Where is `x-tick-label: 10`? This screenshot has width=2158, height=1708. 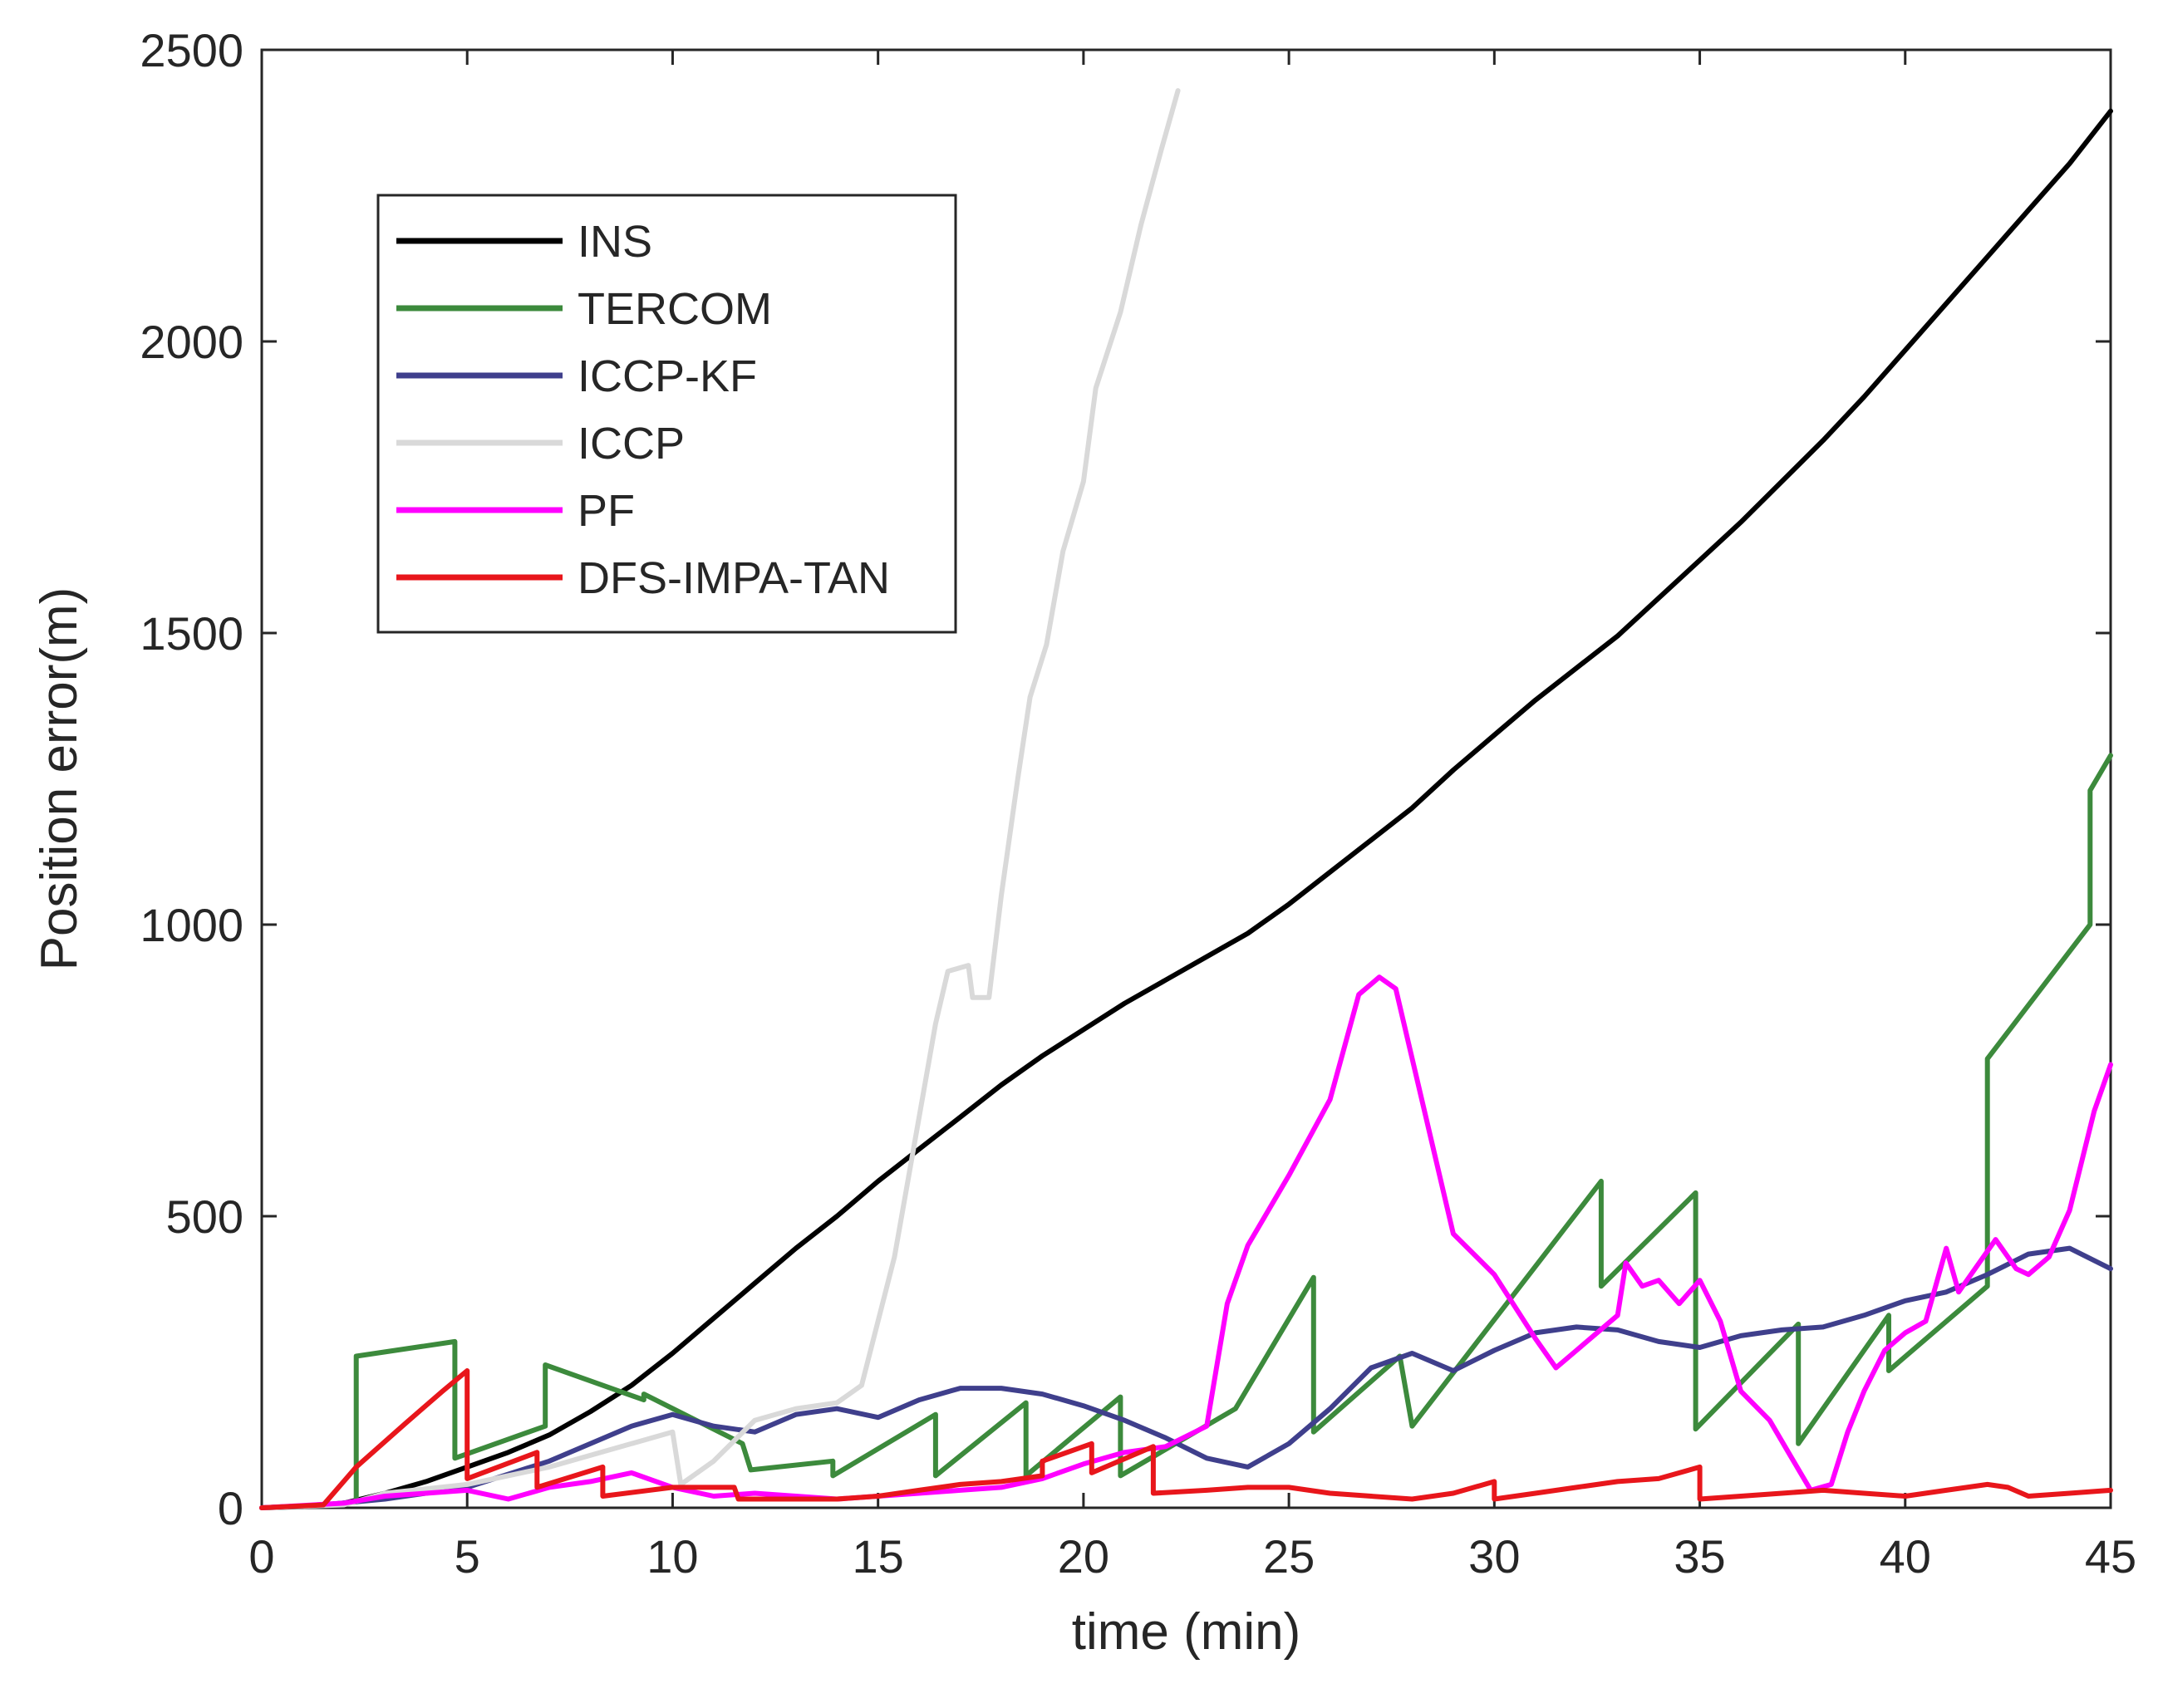 x-tick-label: 10 is located at coordinates (672, 1556).